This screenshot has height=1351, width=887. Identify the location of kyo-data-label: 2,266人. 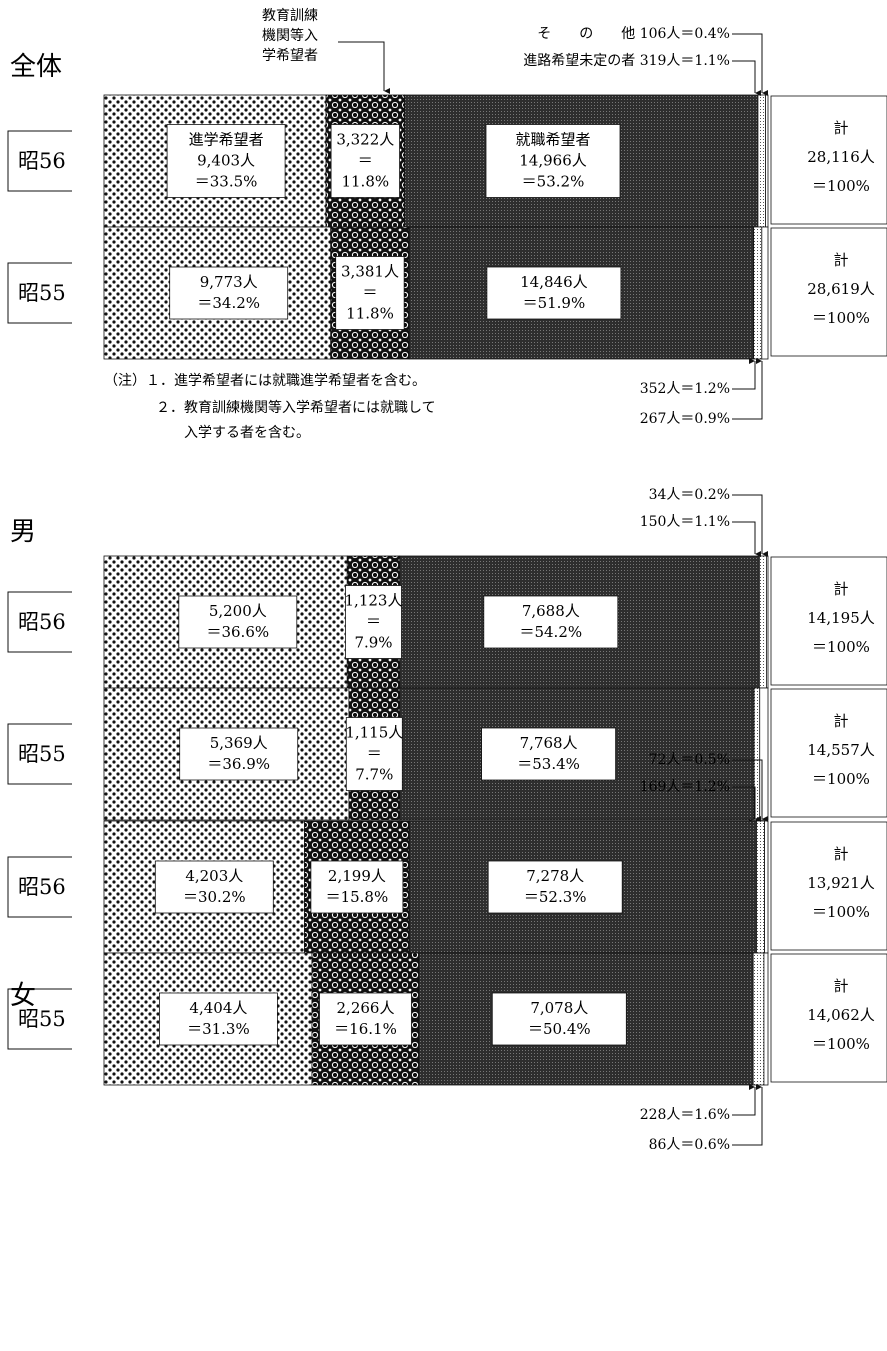
(366, 1008).